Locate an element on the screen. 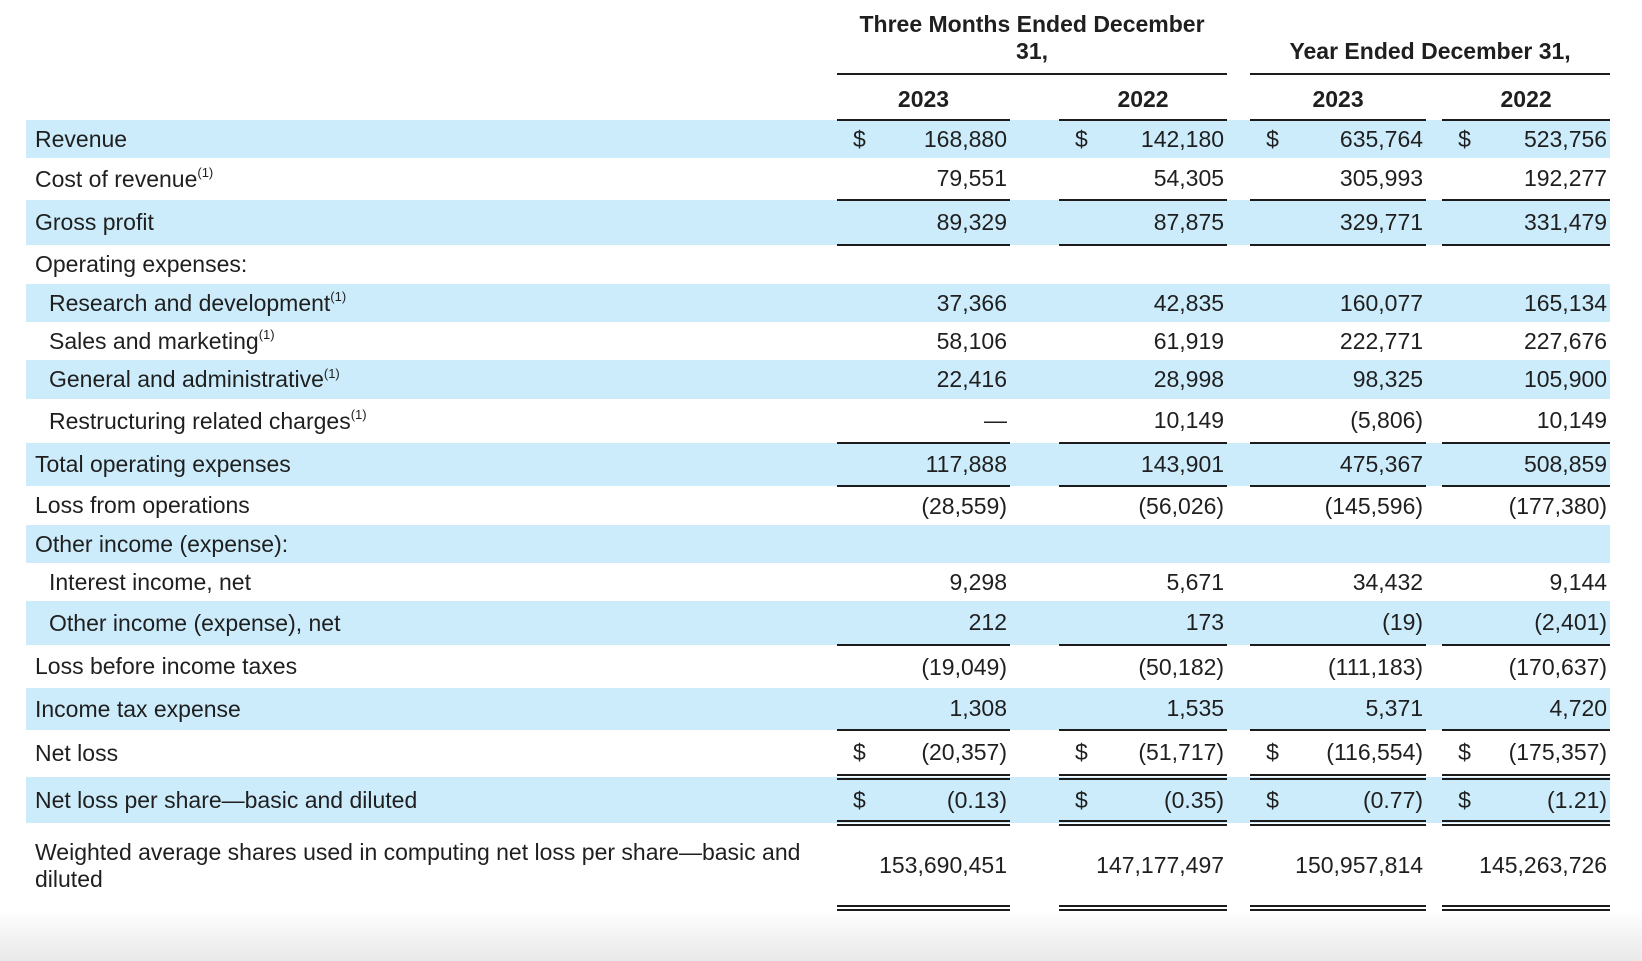  cell-value: 34,432 is located at coordinates (1388, 581).